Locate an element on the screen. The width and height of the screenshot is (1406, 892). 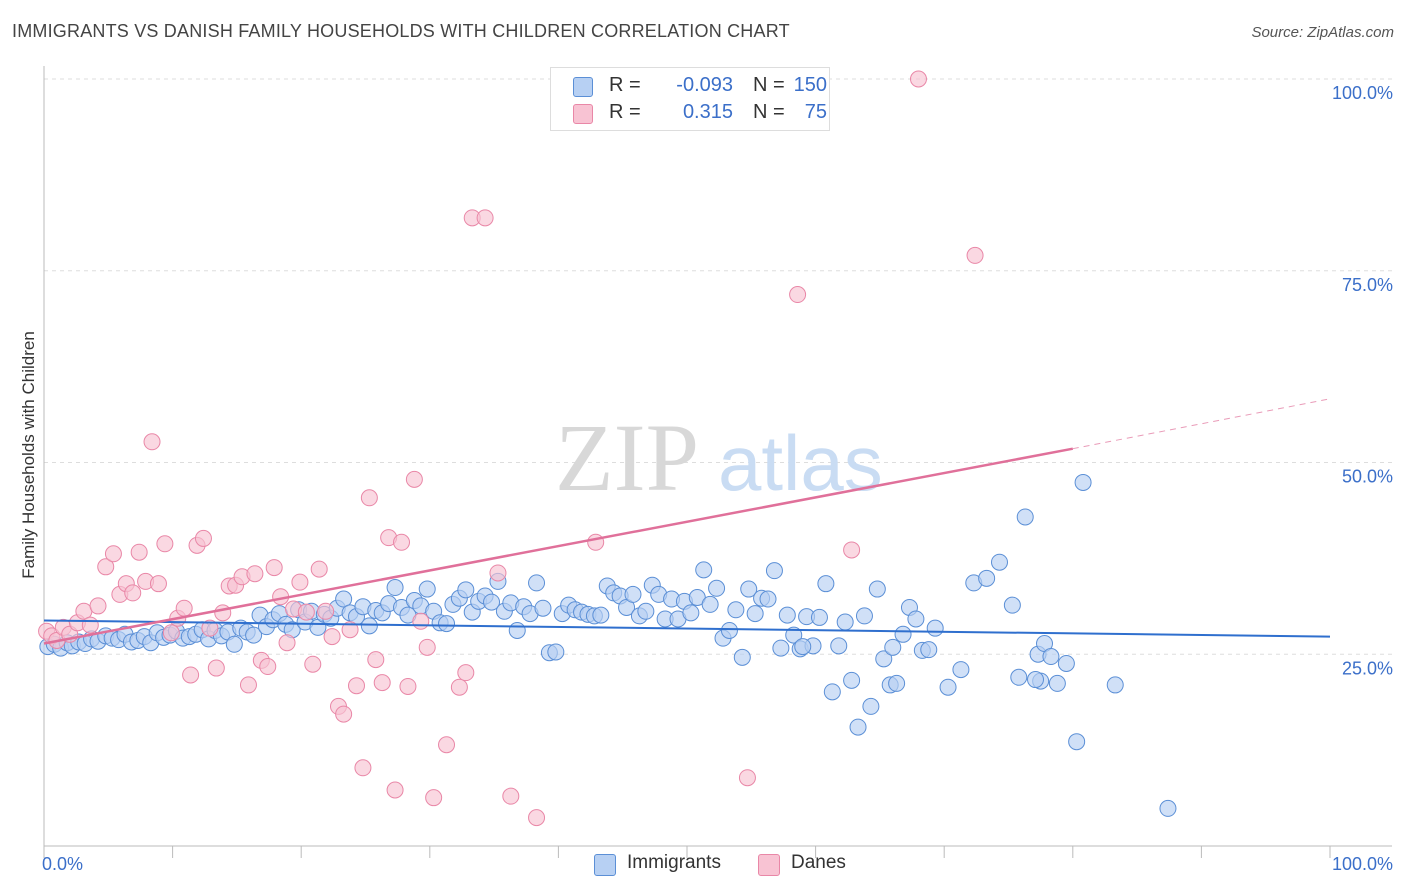
watermark-atlas: atlas is located at coordinates (800, 463).